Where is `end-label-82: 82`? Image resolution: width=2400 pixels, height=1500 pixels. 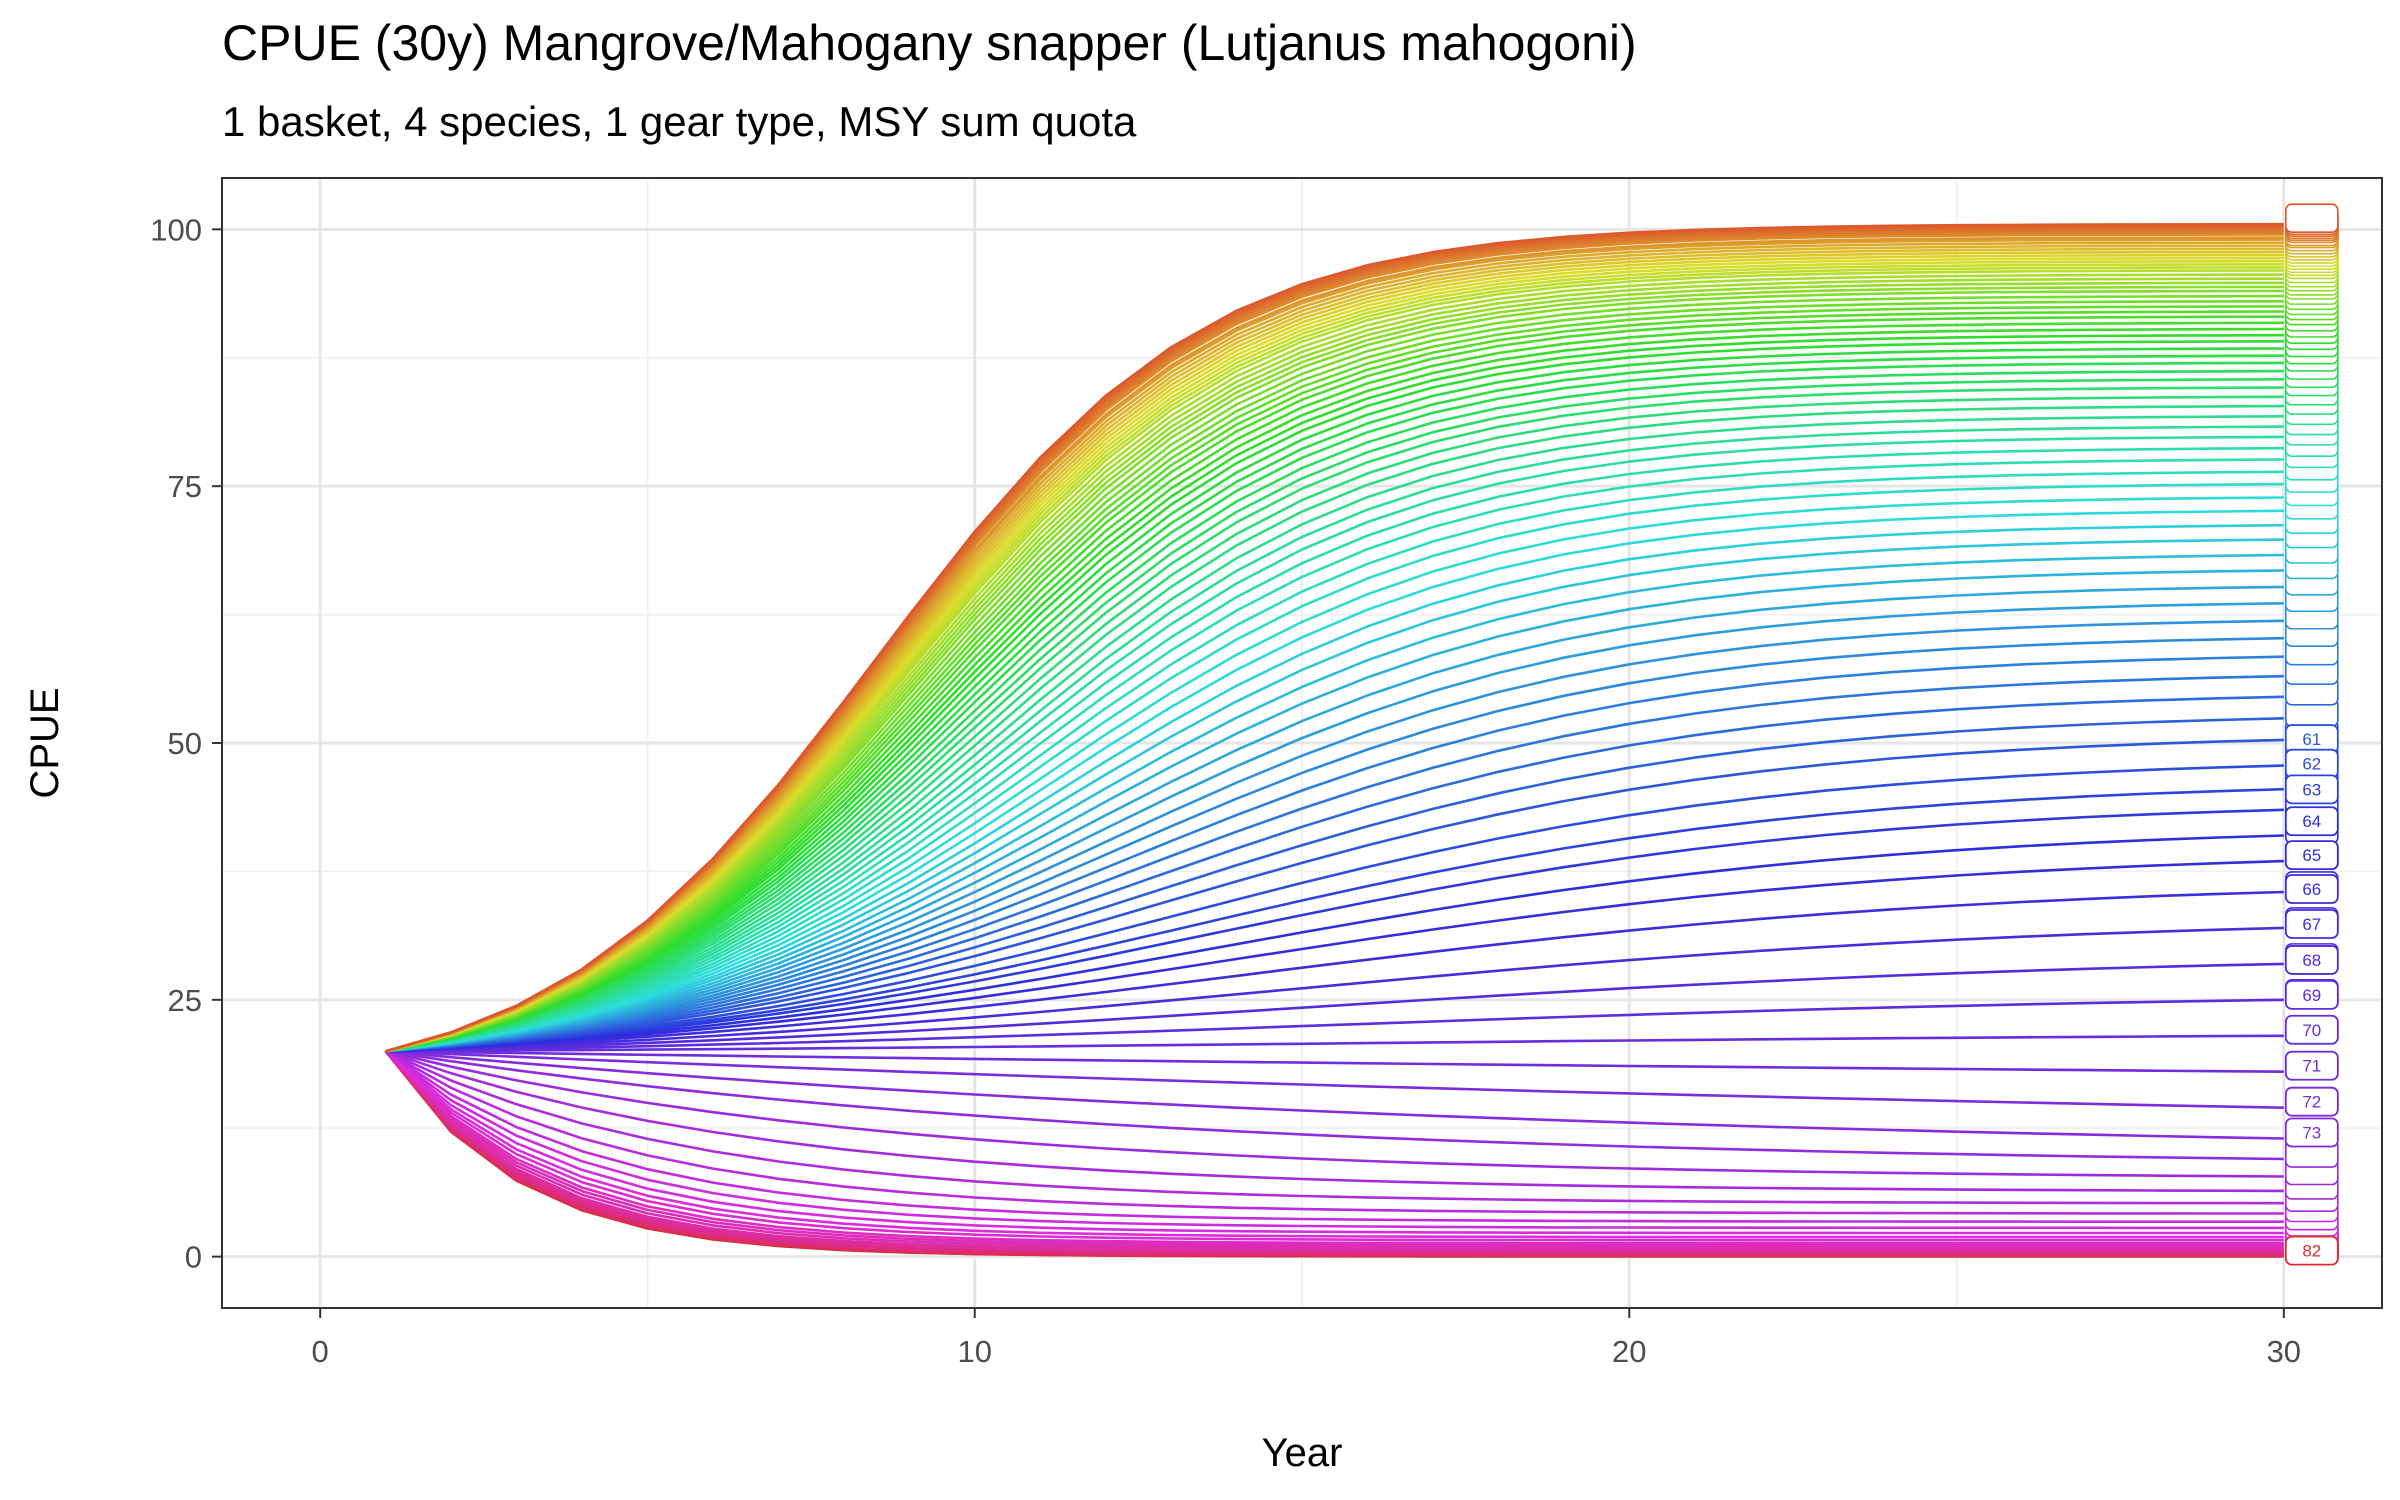 end-label-82: 82 is located at coordinates (2311, 1251).